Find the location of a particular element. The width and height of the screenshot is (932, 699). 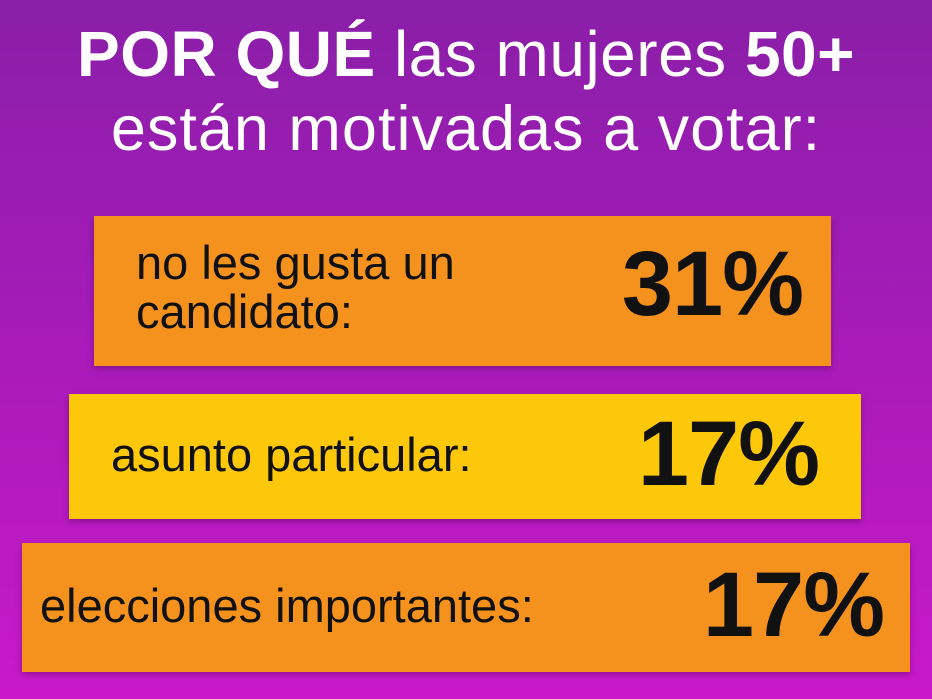

title-line-1: POR QUÉ las mujeres 50+ is located at coordinates (466, 54).